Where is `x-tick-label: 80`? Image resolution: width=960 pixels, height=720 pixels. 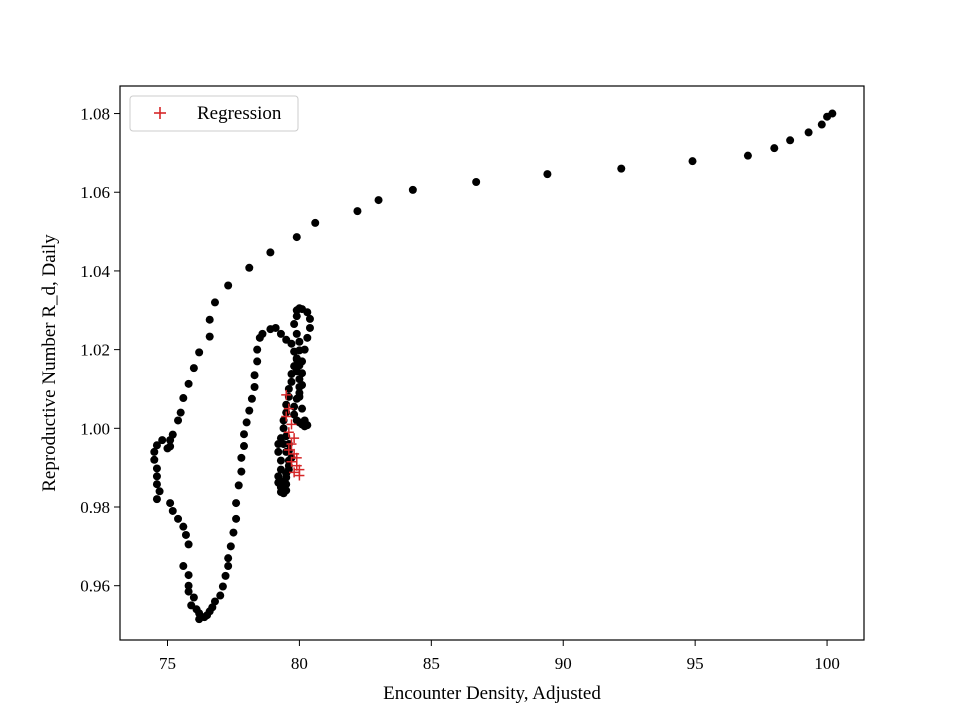
x-tick-label: 80 is located at coordinates (299, 663).